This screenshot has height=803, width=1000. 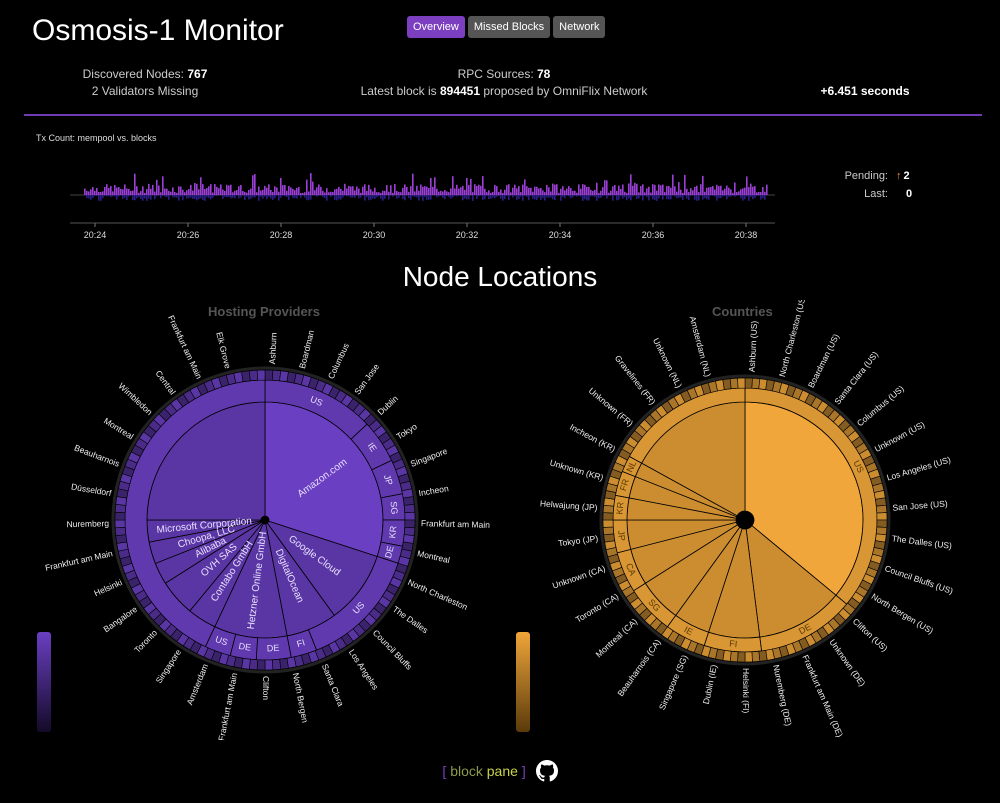 I want to click on outer-location-label: Boardman, so click(x=306, y=349).